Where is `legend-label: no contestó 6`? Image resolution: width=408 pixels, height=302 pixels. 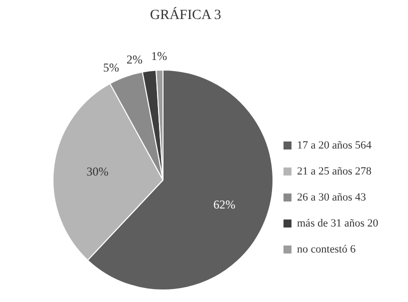 legend-label: no contestó 6 is located at coordinates (326, 250).